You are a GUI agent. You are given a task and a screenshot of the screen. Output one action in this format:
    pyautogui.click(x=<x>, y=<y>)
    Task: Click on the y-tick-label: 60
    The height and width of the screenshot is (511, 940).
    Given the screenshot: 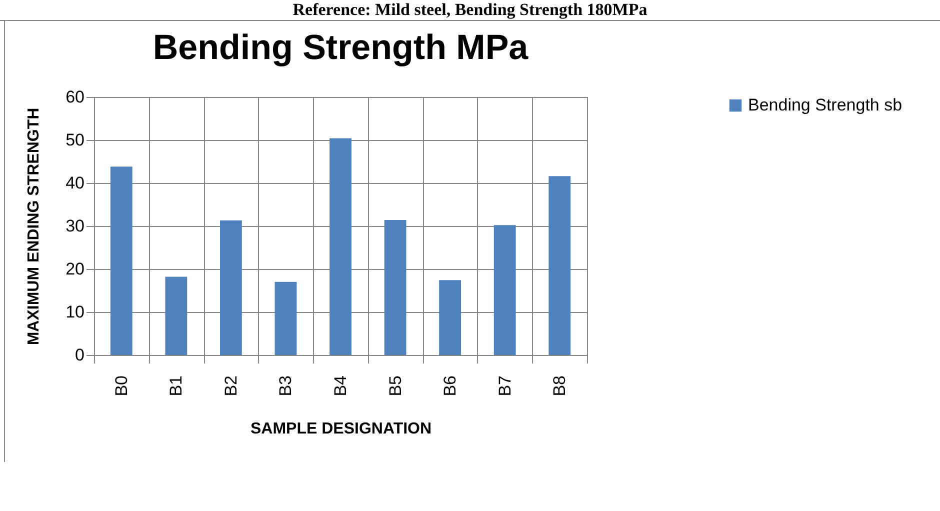 What is the action you would take?
    pyautogui.click(x=75, y=97)
    